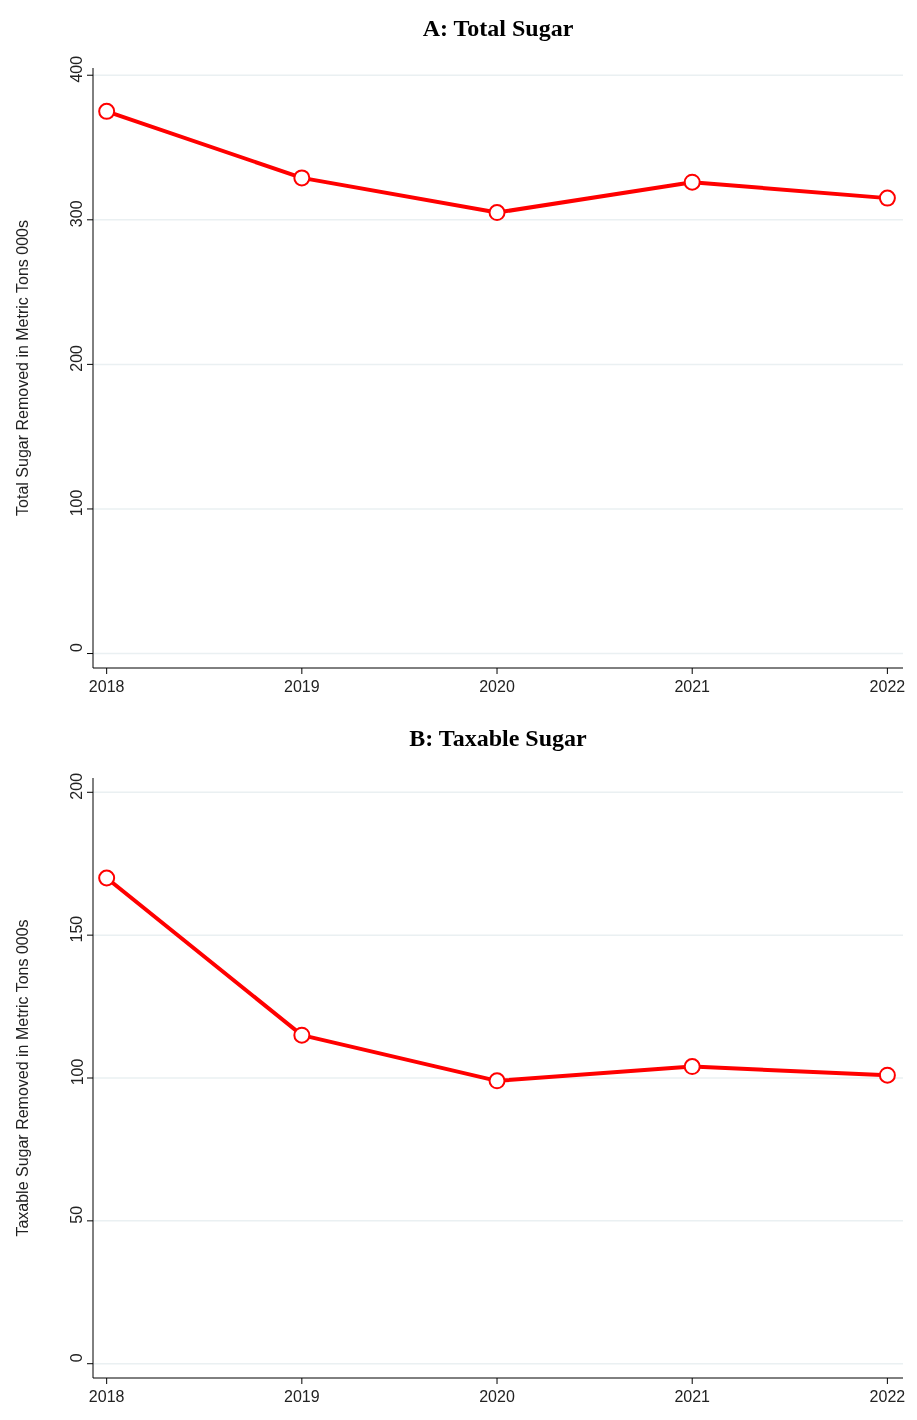 Image resolution: width=917 pixels, height=1420 pixels. I want to click on y-axis-title: Total Sugar Removed in Metric Tons 000s, so click(22, 368).